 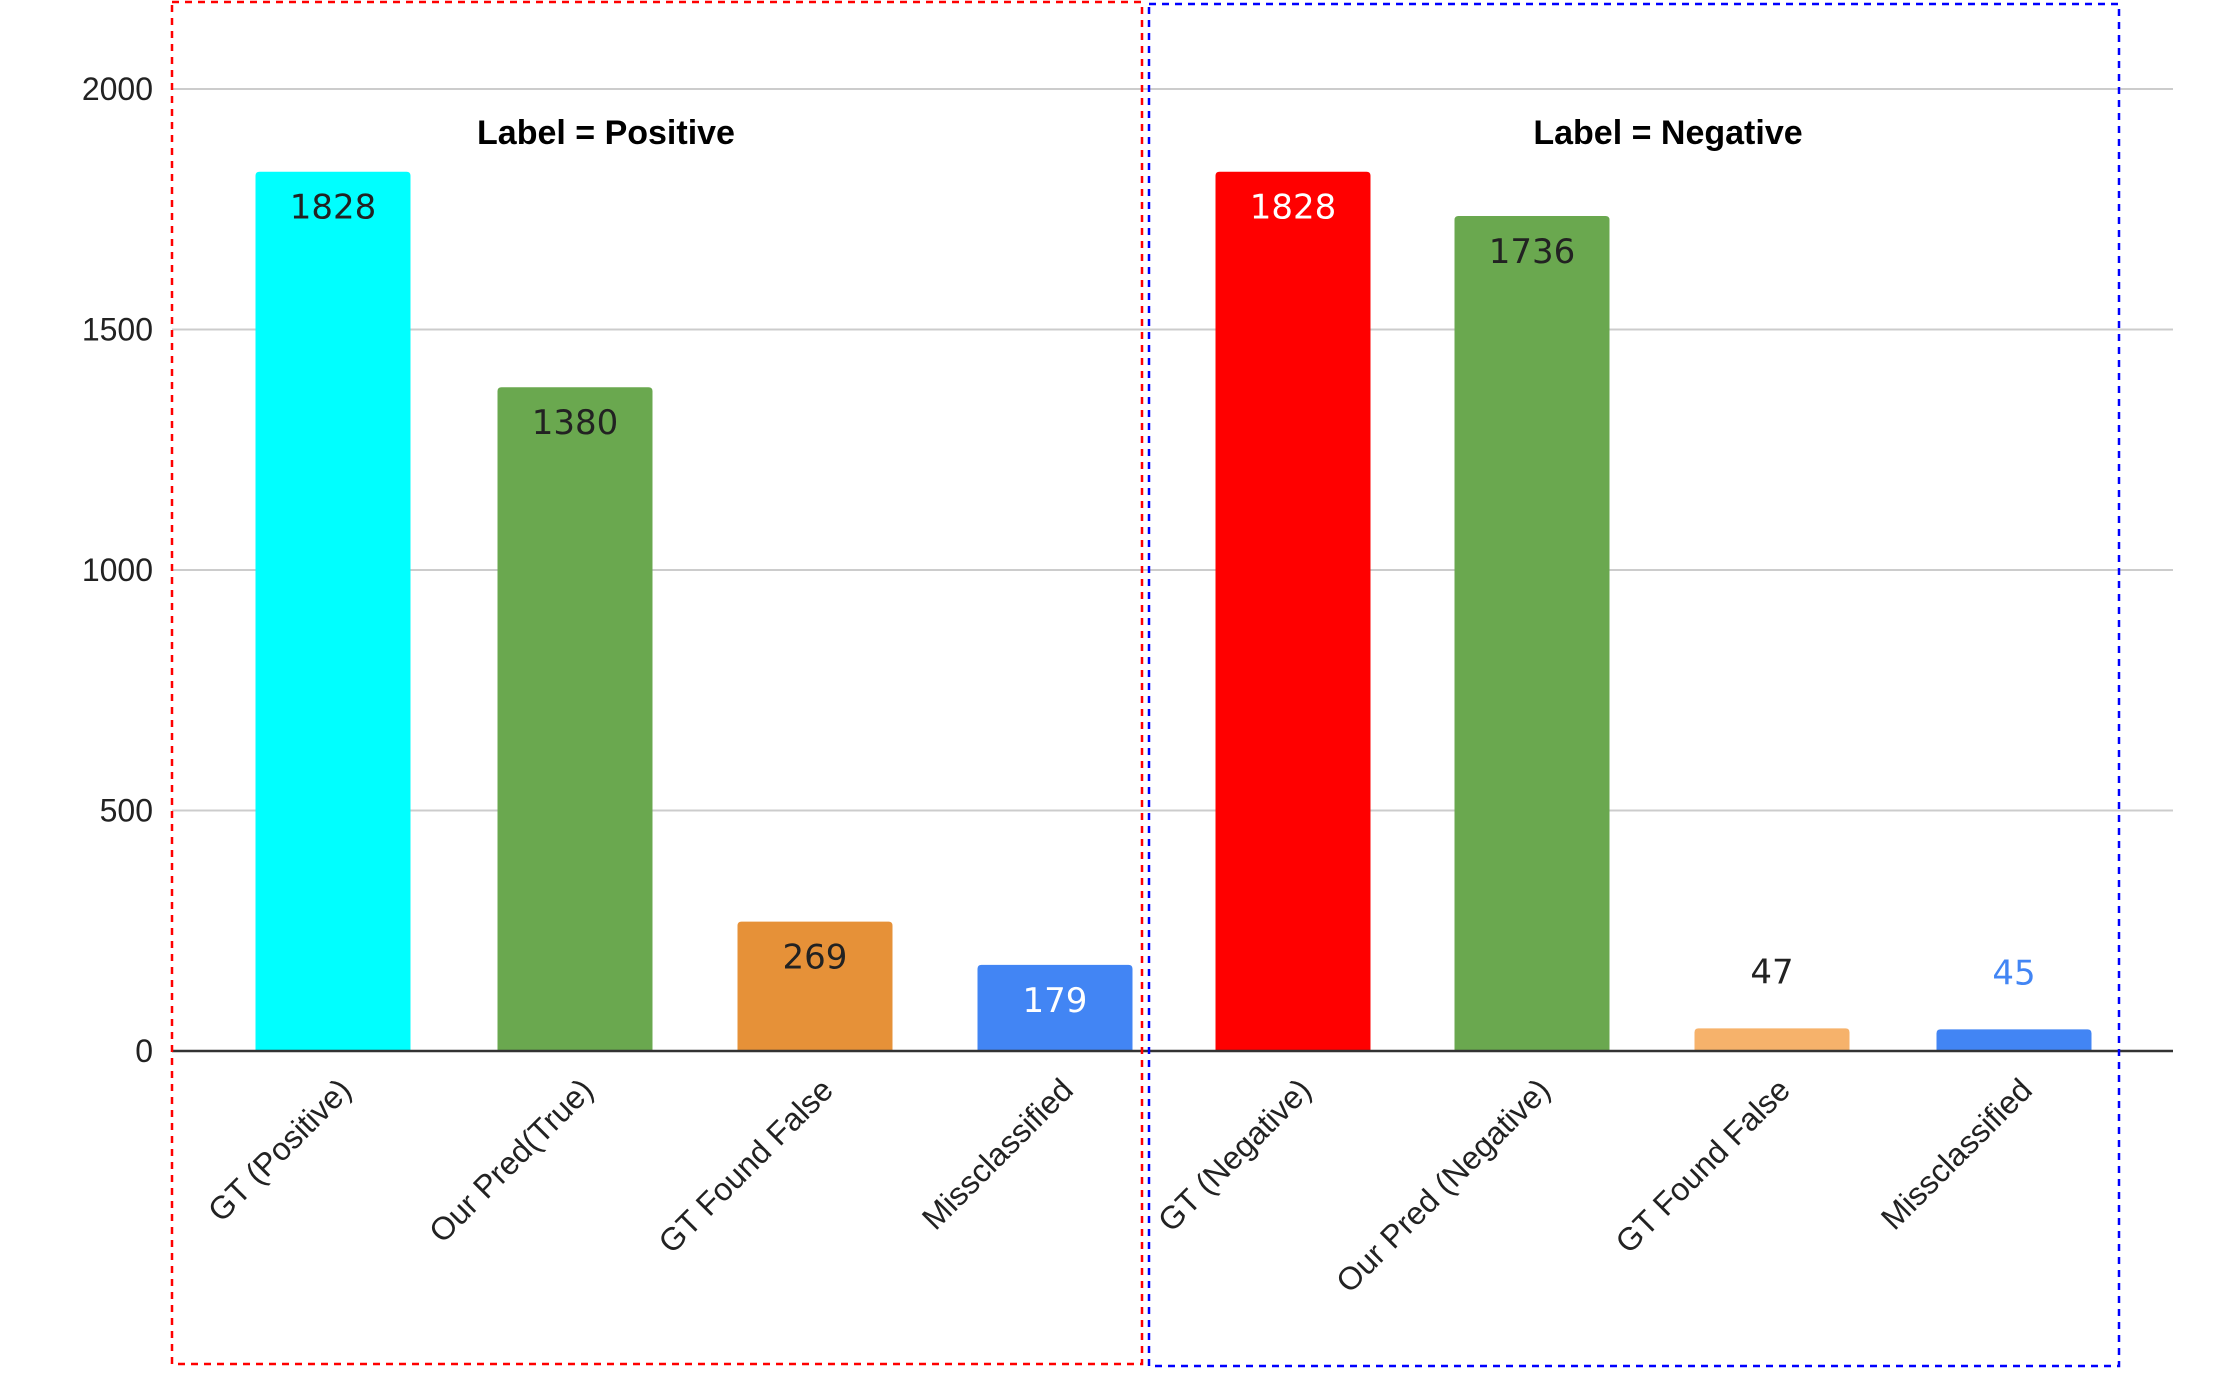 I want to click on y-tick-label: 2000, so click(x=117, y=89).